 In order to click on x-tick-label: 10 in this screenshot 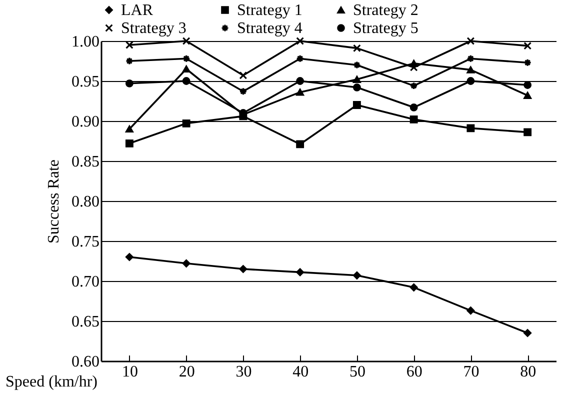, I will do `click(130, 372)`.